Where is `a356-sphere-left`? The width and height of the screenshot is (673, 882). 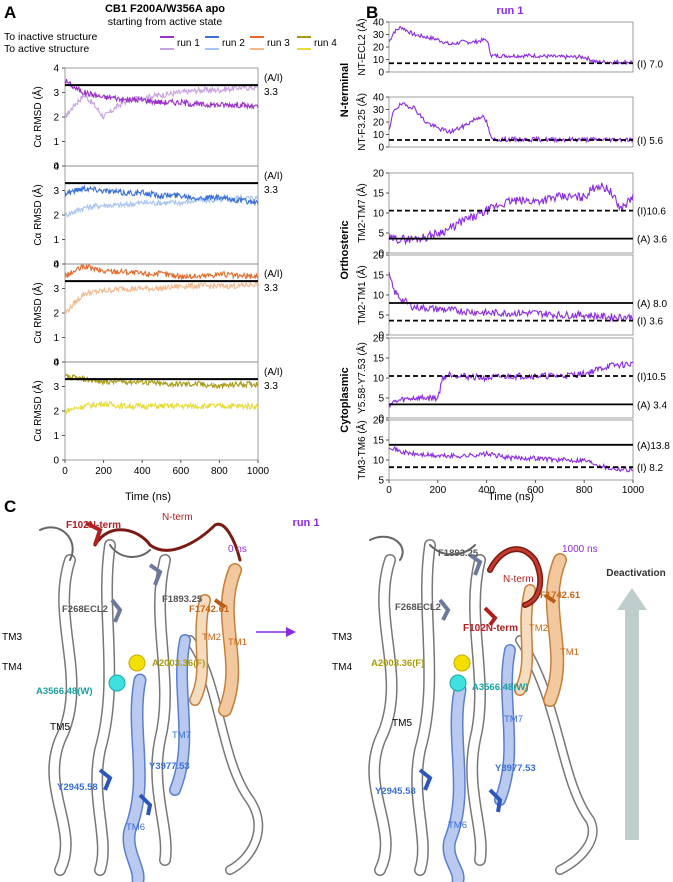
a356-sphere-left is located at coordinates (117, 683).